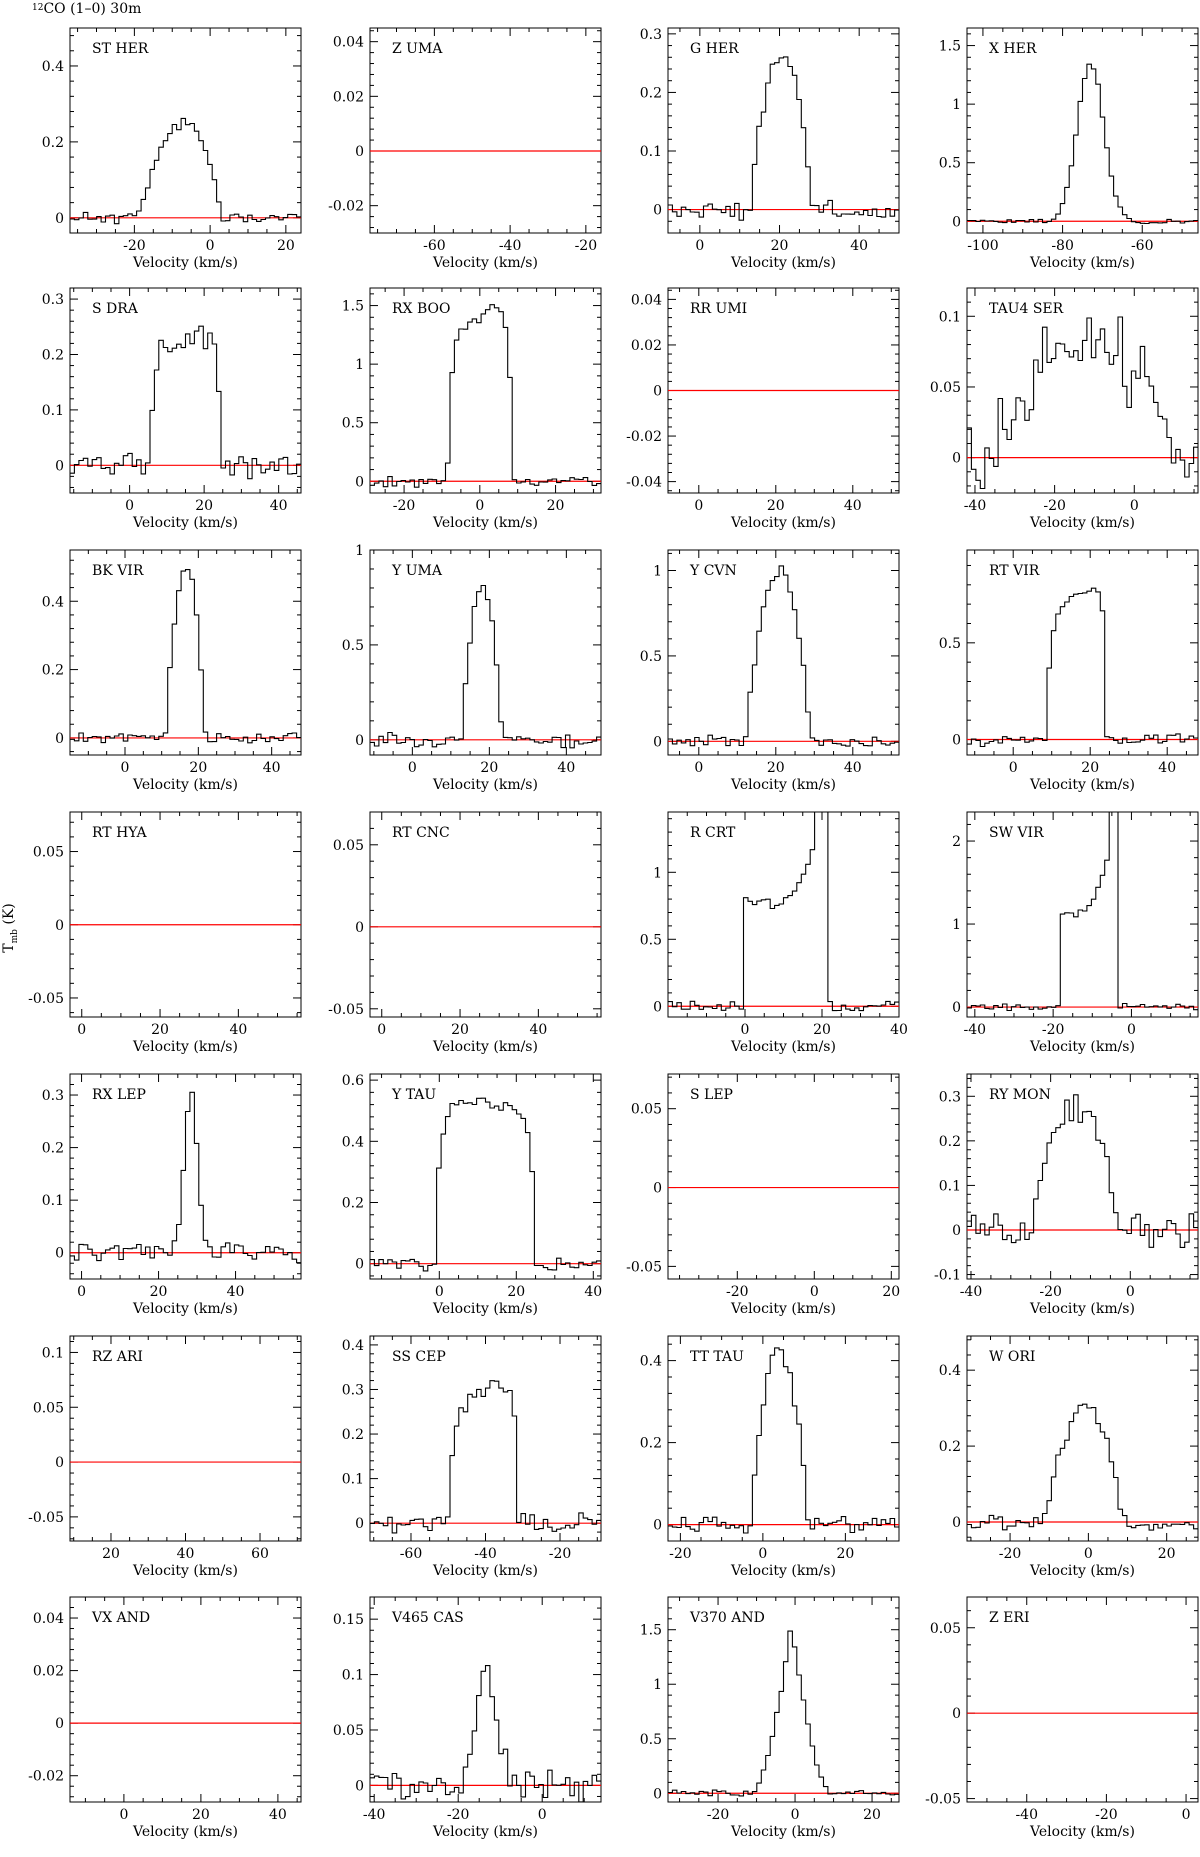  Describe the element at coordinates (465, 933) in the screenshot. I see `spectrum-panel-rt-cnc: 0 20 40 -0.05 0 0.05 Velocity (km/s) RT CNC` at that location.